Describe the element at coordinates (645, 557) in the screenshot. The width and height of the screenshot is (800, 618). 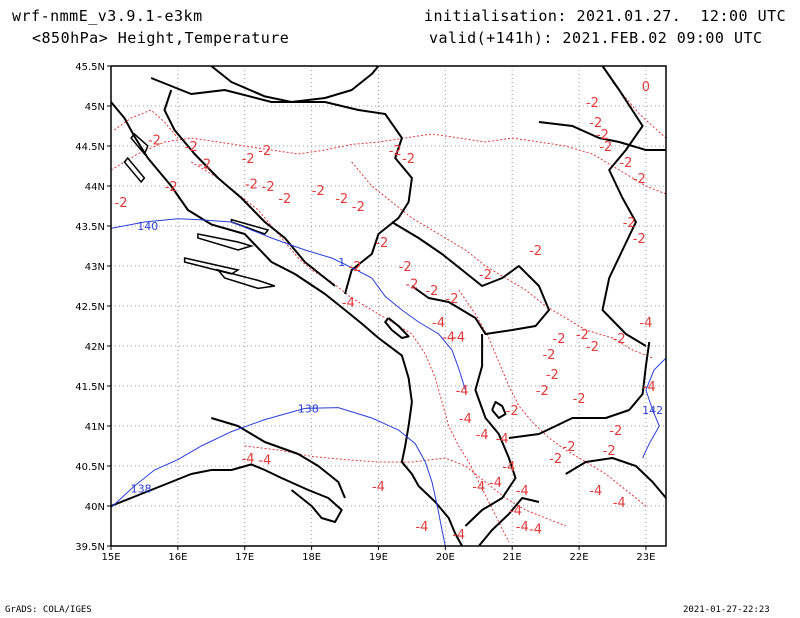
I see `x-tick-label: 23E` at that location.